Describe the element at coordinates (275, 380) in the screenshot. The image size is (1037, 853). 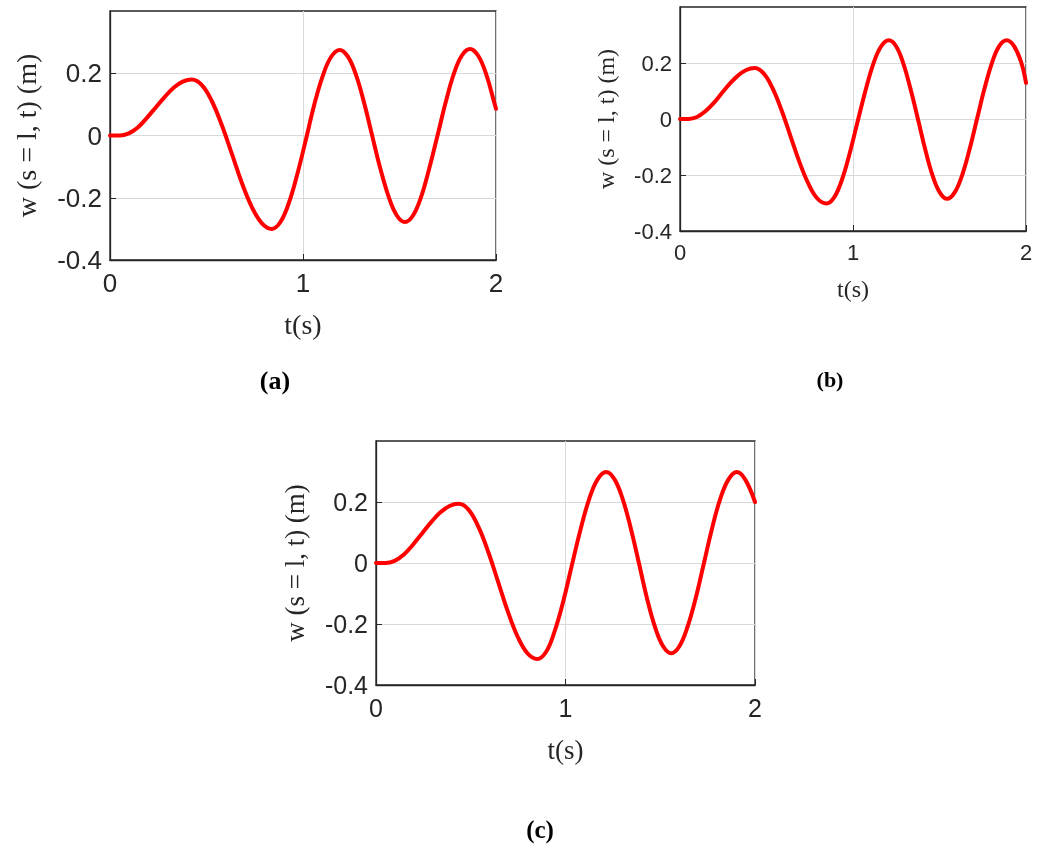
I see `text: (a)` at that location.